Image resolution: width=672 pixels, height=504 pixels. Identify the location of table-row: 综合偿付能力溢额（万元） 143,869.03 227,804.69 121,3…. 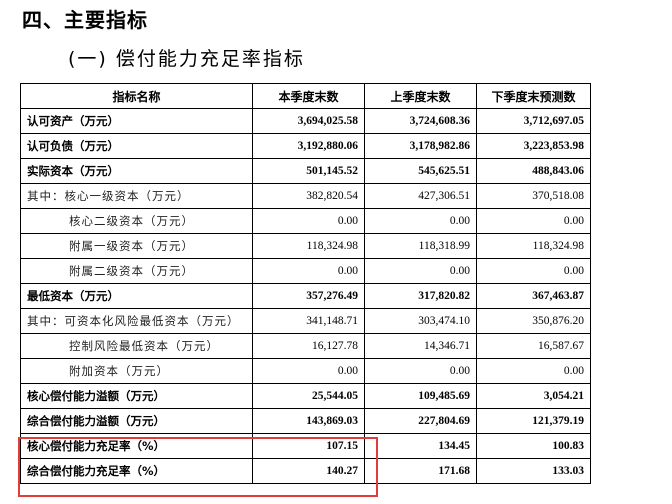
(305, 421).